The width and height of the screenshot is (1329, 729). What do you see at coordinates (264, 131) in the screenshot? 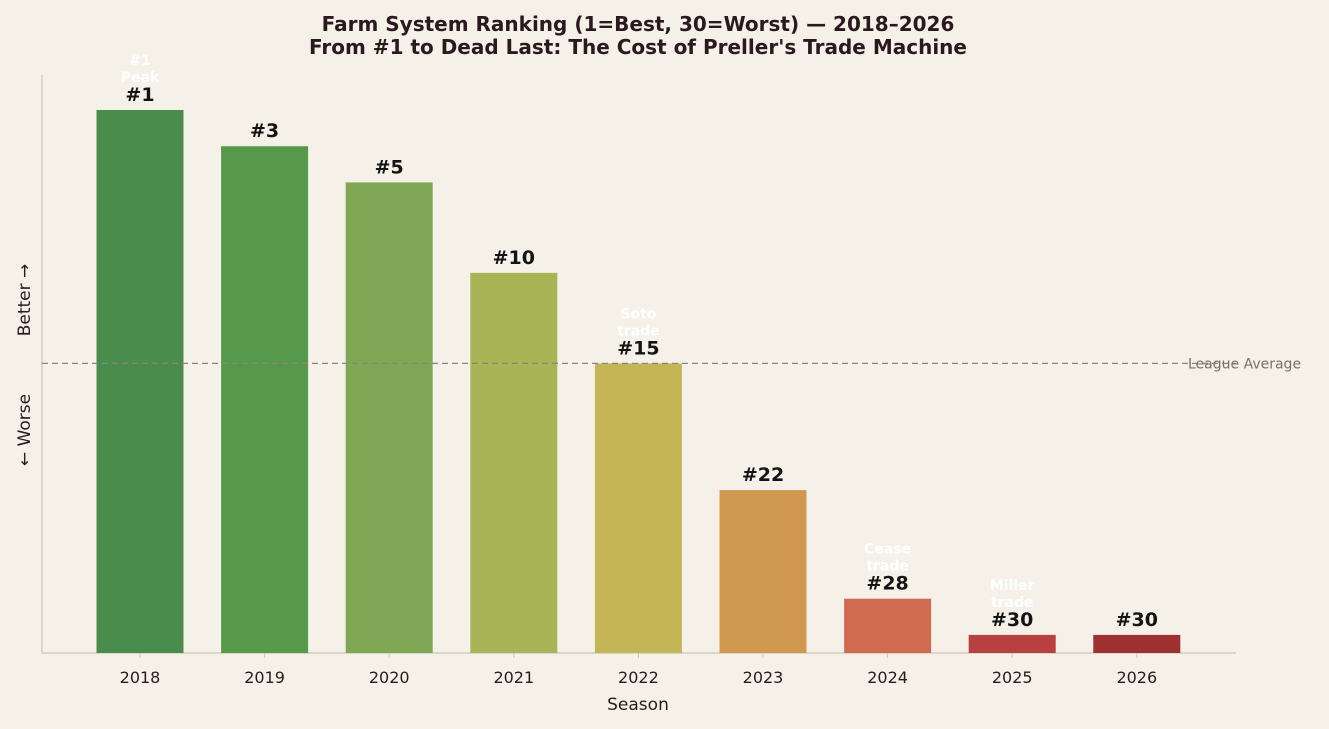
I see `value-label-2019: #3` at bounding box center [264, 131].